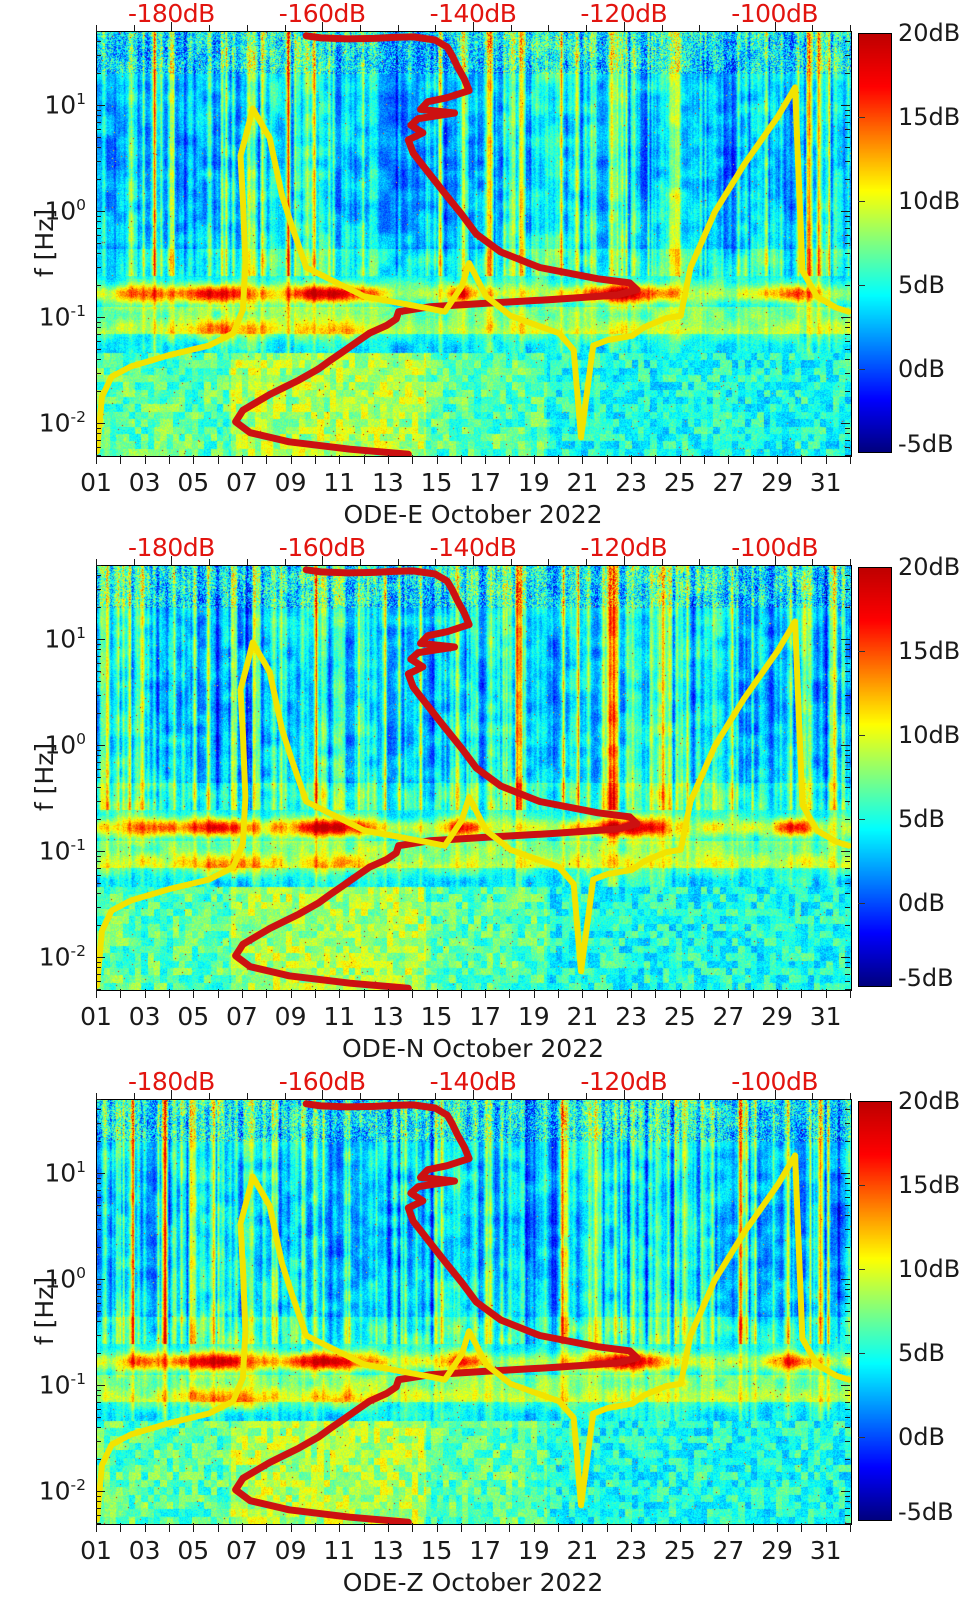 The height and width of the screenshot is (1601, 962). Describe the element at coordinates (929, 117) in the screenshot. I see `colorbar-tick-label: 15dB` at that location.